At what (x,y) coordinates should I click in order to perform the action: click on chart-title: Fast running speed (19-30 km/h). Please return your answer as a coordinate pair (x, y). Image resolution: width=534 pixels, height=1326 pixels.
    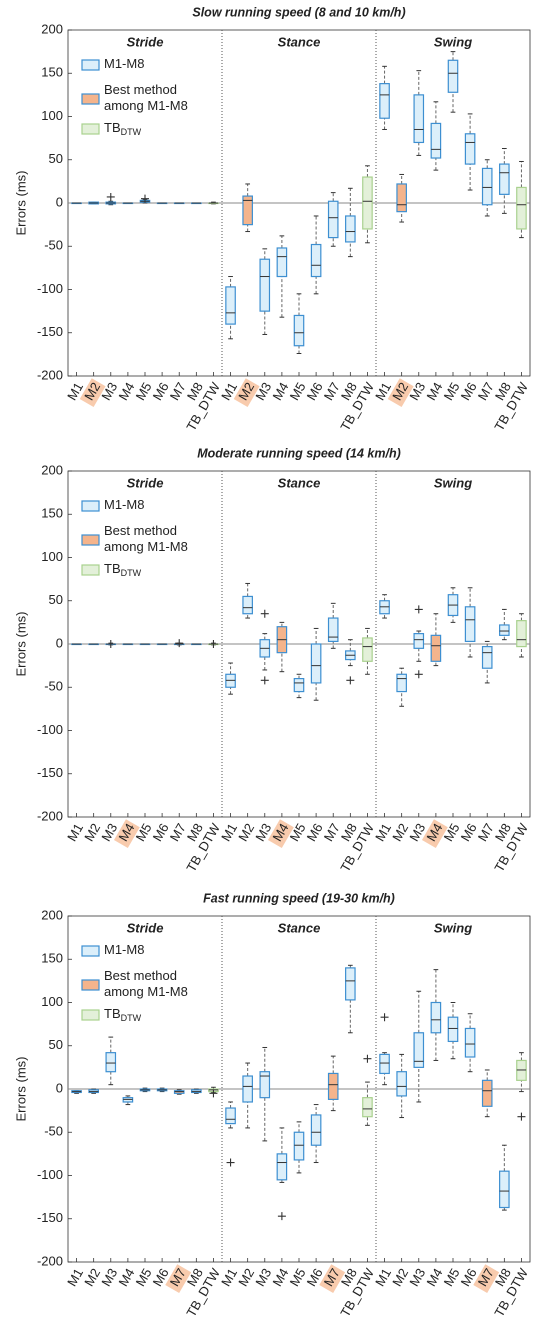
    Looking at the image, I should click on (299, 898).